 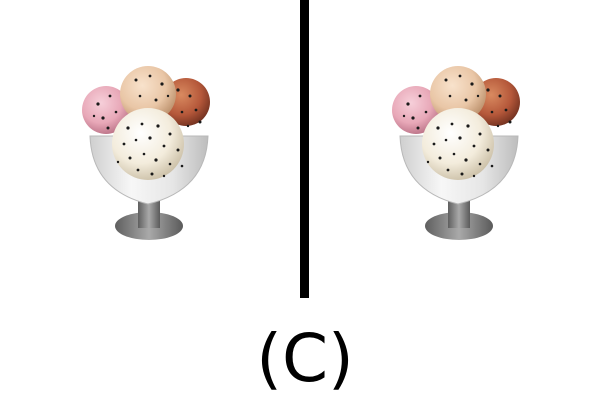 I want to click on caption-label: (C), so click(x=305, y=358).